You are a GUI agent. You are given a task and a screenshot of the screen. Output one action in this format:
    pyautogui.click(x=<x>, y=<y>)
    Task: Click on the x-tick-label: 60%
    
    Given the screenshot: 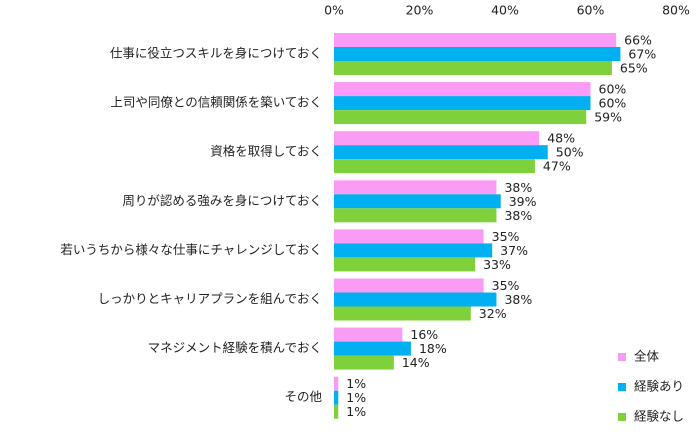 What is the action you would take?
    pyautogui.click(x=591, y=10)
    